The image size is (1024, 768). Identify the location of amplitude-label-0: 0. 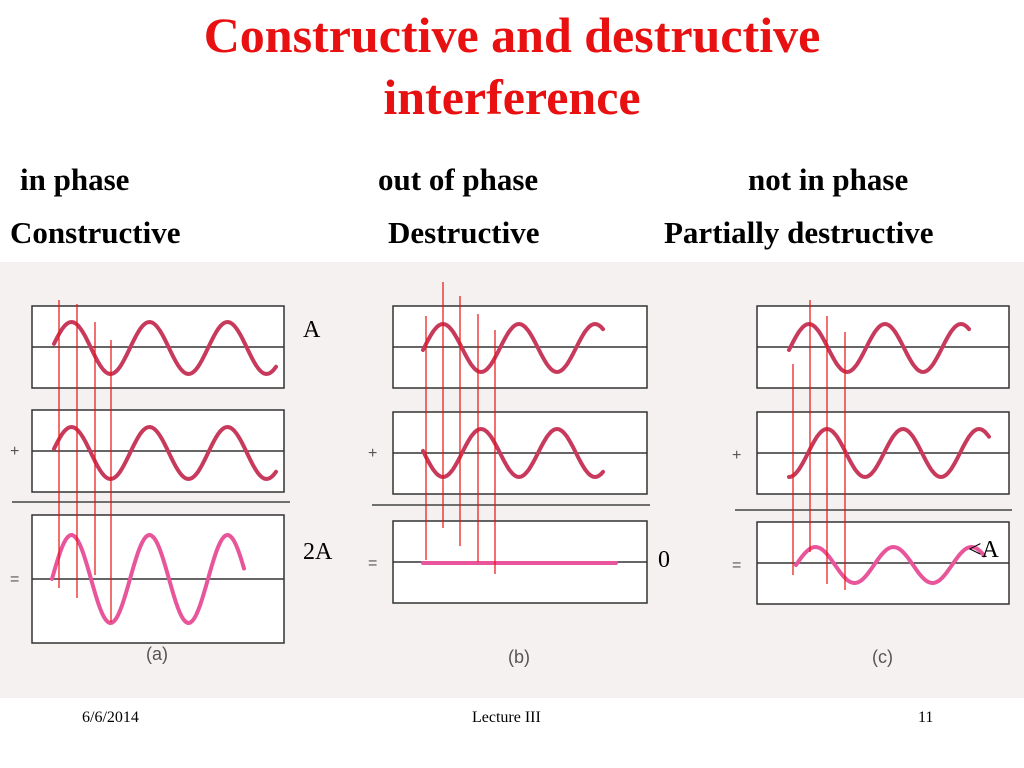
(664, 560).